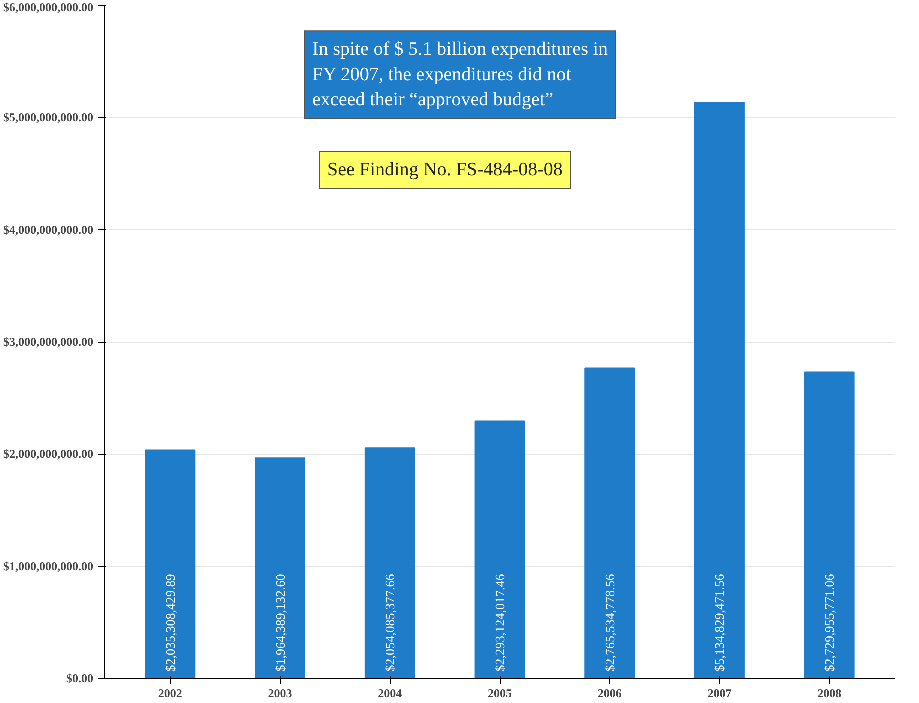 The height and width of the screenshot is (703, 919). Describe the element at coordinates (280, 623) in the screenshot. I see `data-label: $1,964,389,132.60` at that location.